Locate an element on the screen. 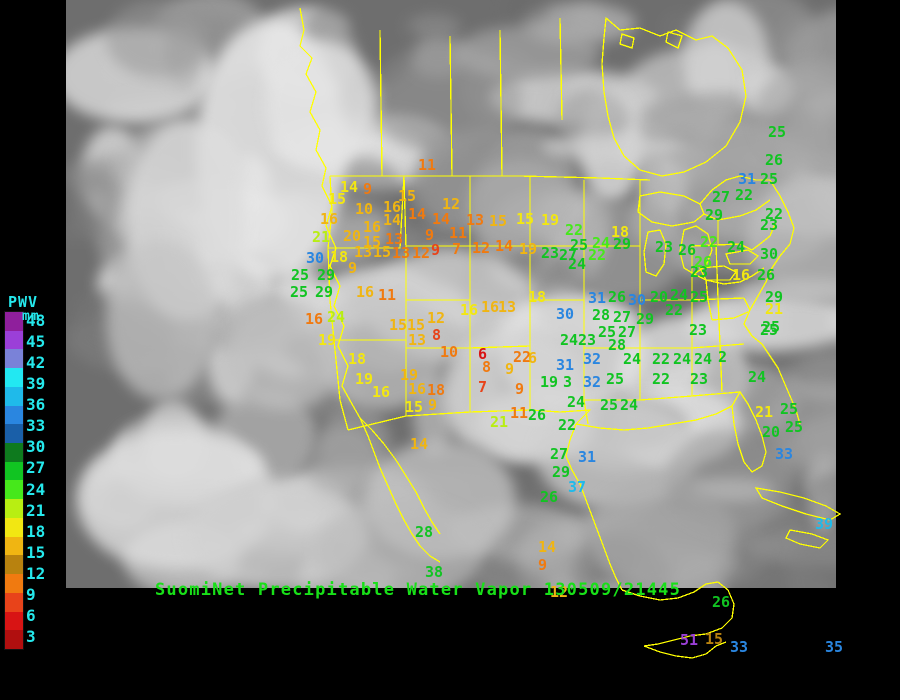  station-value: 51 is located at coordinates (689, 640).